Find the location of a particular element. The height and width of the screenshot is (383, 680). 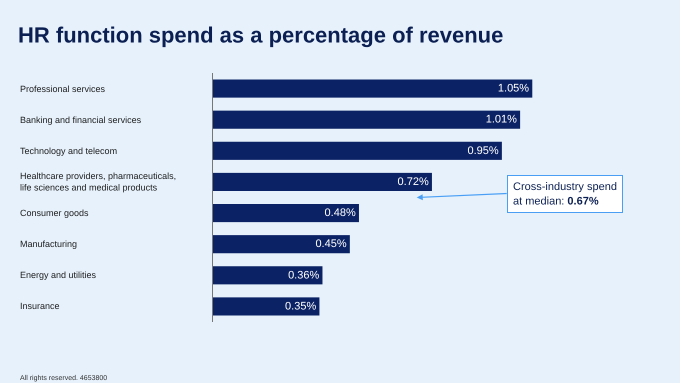

chart-title: HR function spend as a percentage of revenue is located at coordinates (261, 35).